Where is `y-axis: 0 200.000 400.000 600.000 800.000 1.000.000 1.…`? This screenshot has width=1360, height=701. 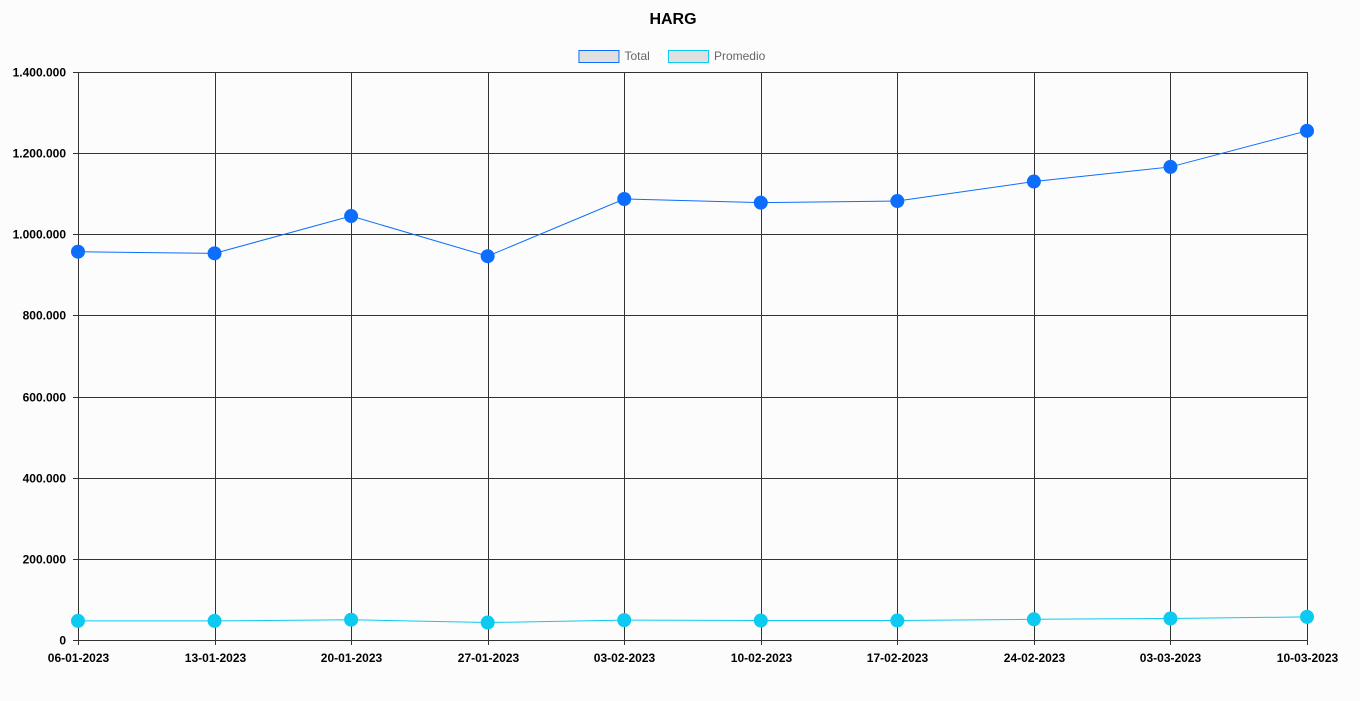
y-axis: 0 200.000 400.000 600.000 800.000 1.000.000 1.… is located at coordinates (40, 357).